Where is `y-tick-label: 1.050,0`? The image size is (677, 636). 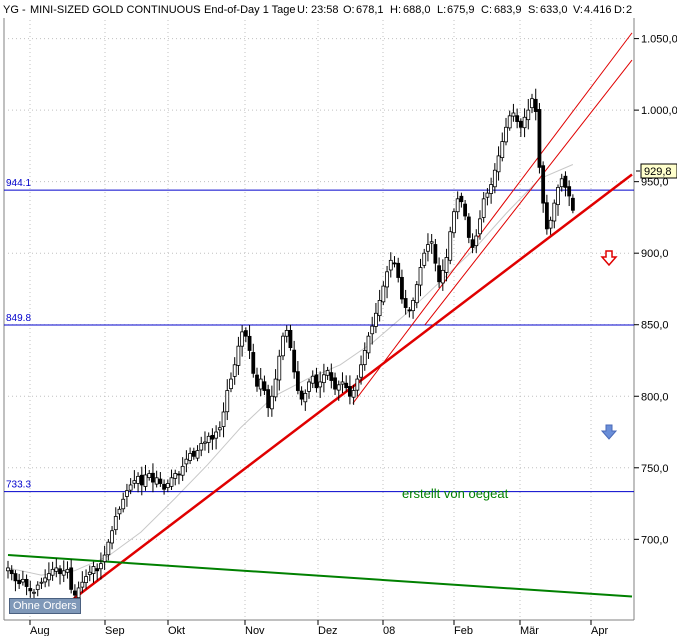 y-tick-label: 1.050,0 is located at coordinates (659, 40).